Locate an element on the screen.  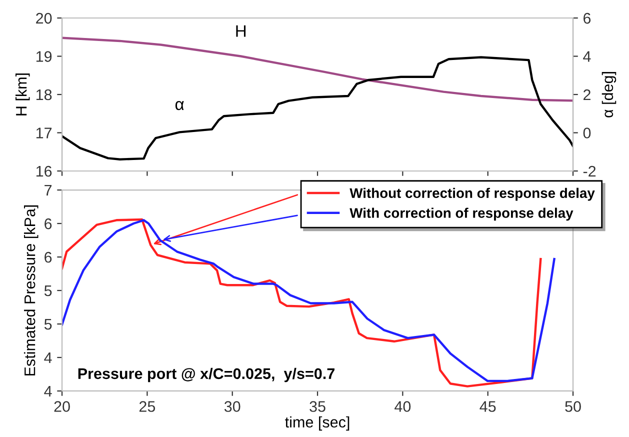
line-series is located at coordinates (318, 69).